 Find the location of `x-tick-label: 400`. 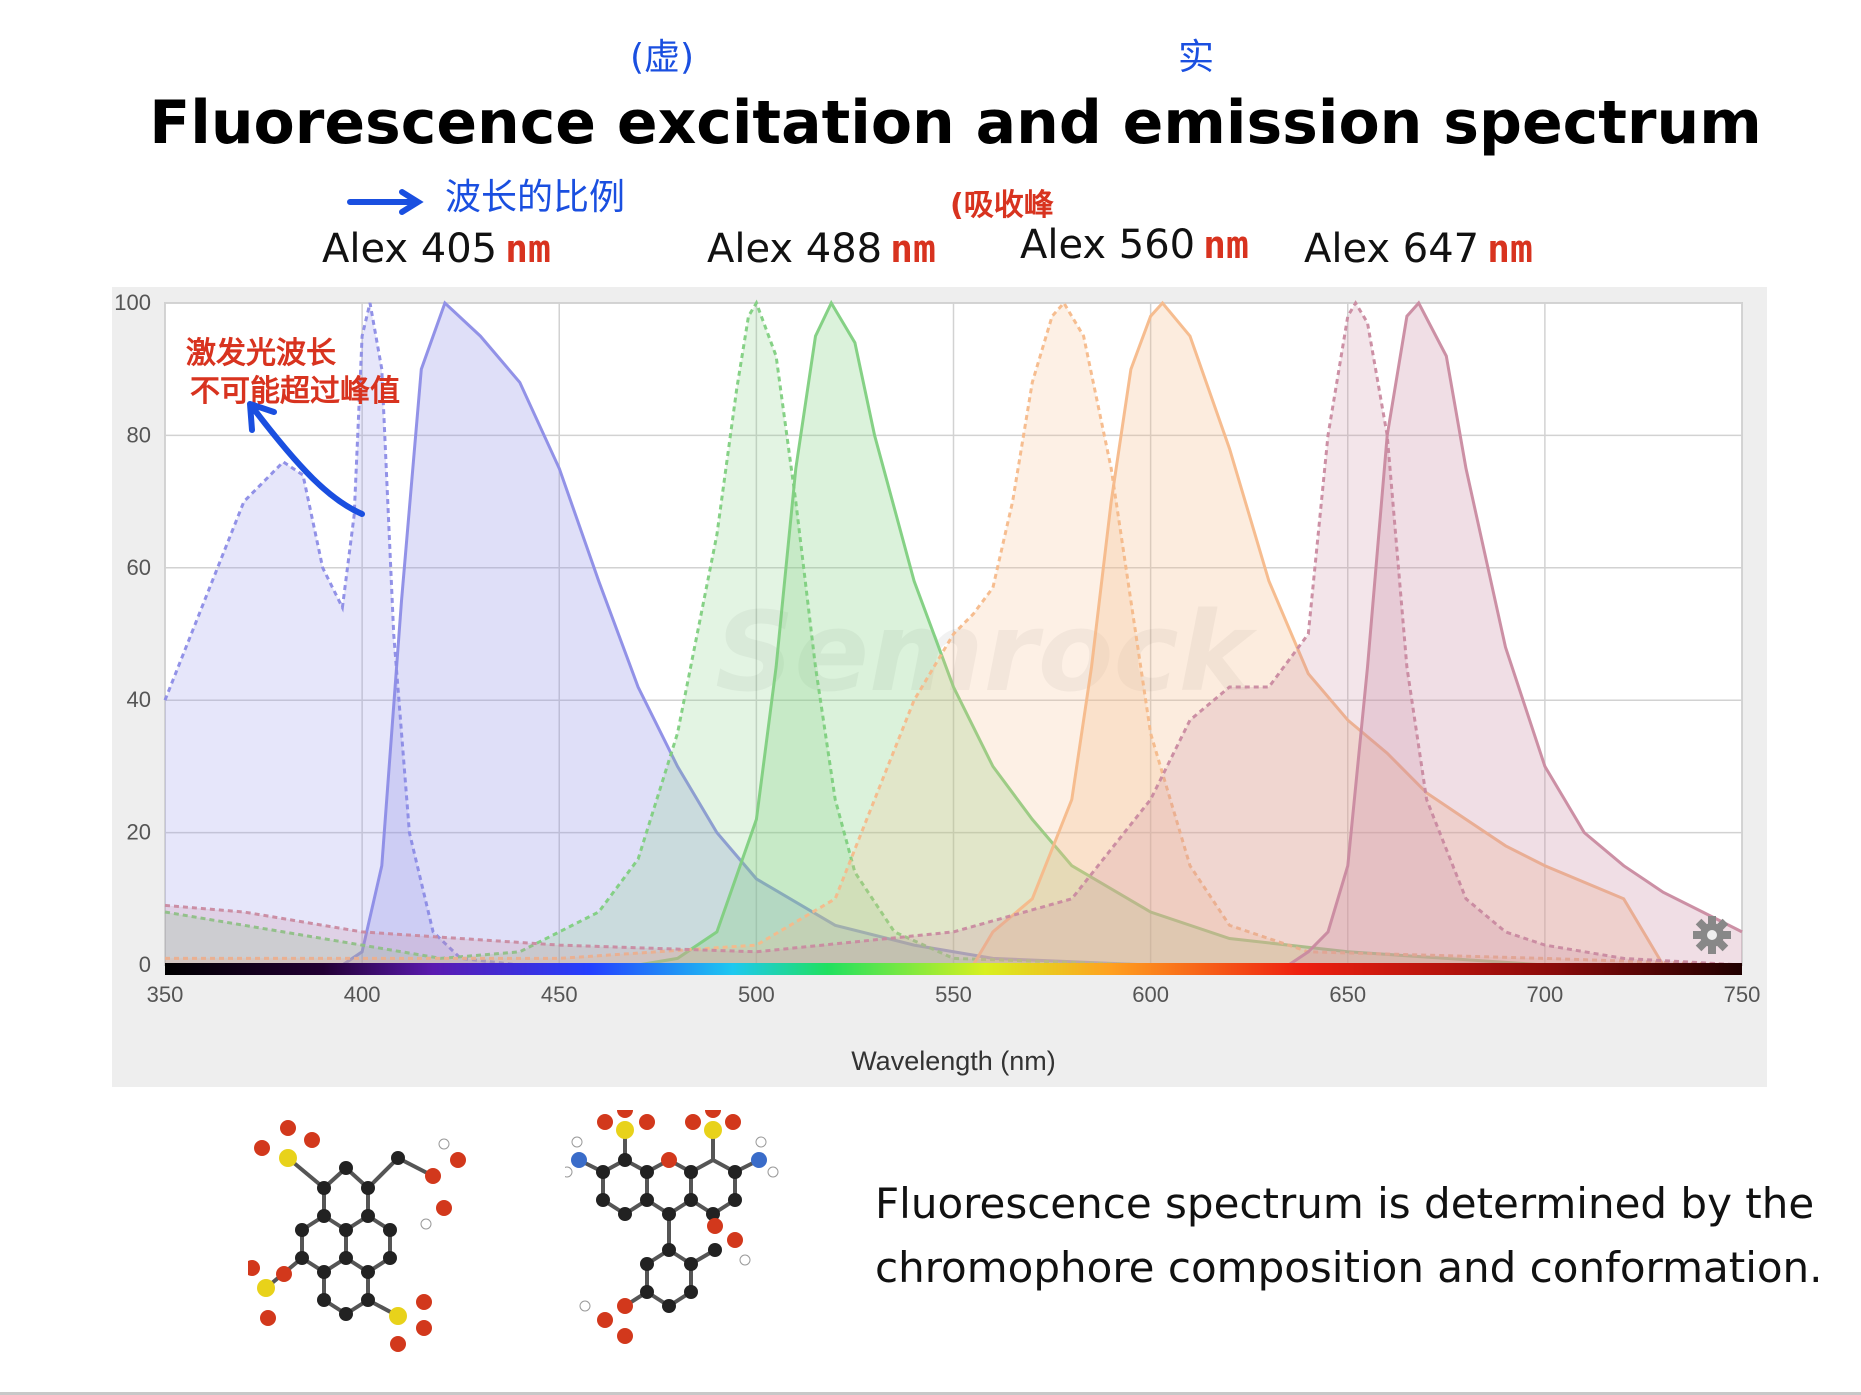

x-tick-label: 400 is located at coordinates (362, 994).